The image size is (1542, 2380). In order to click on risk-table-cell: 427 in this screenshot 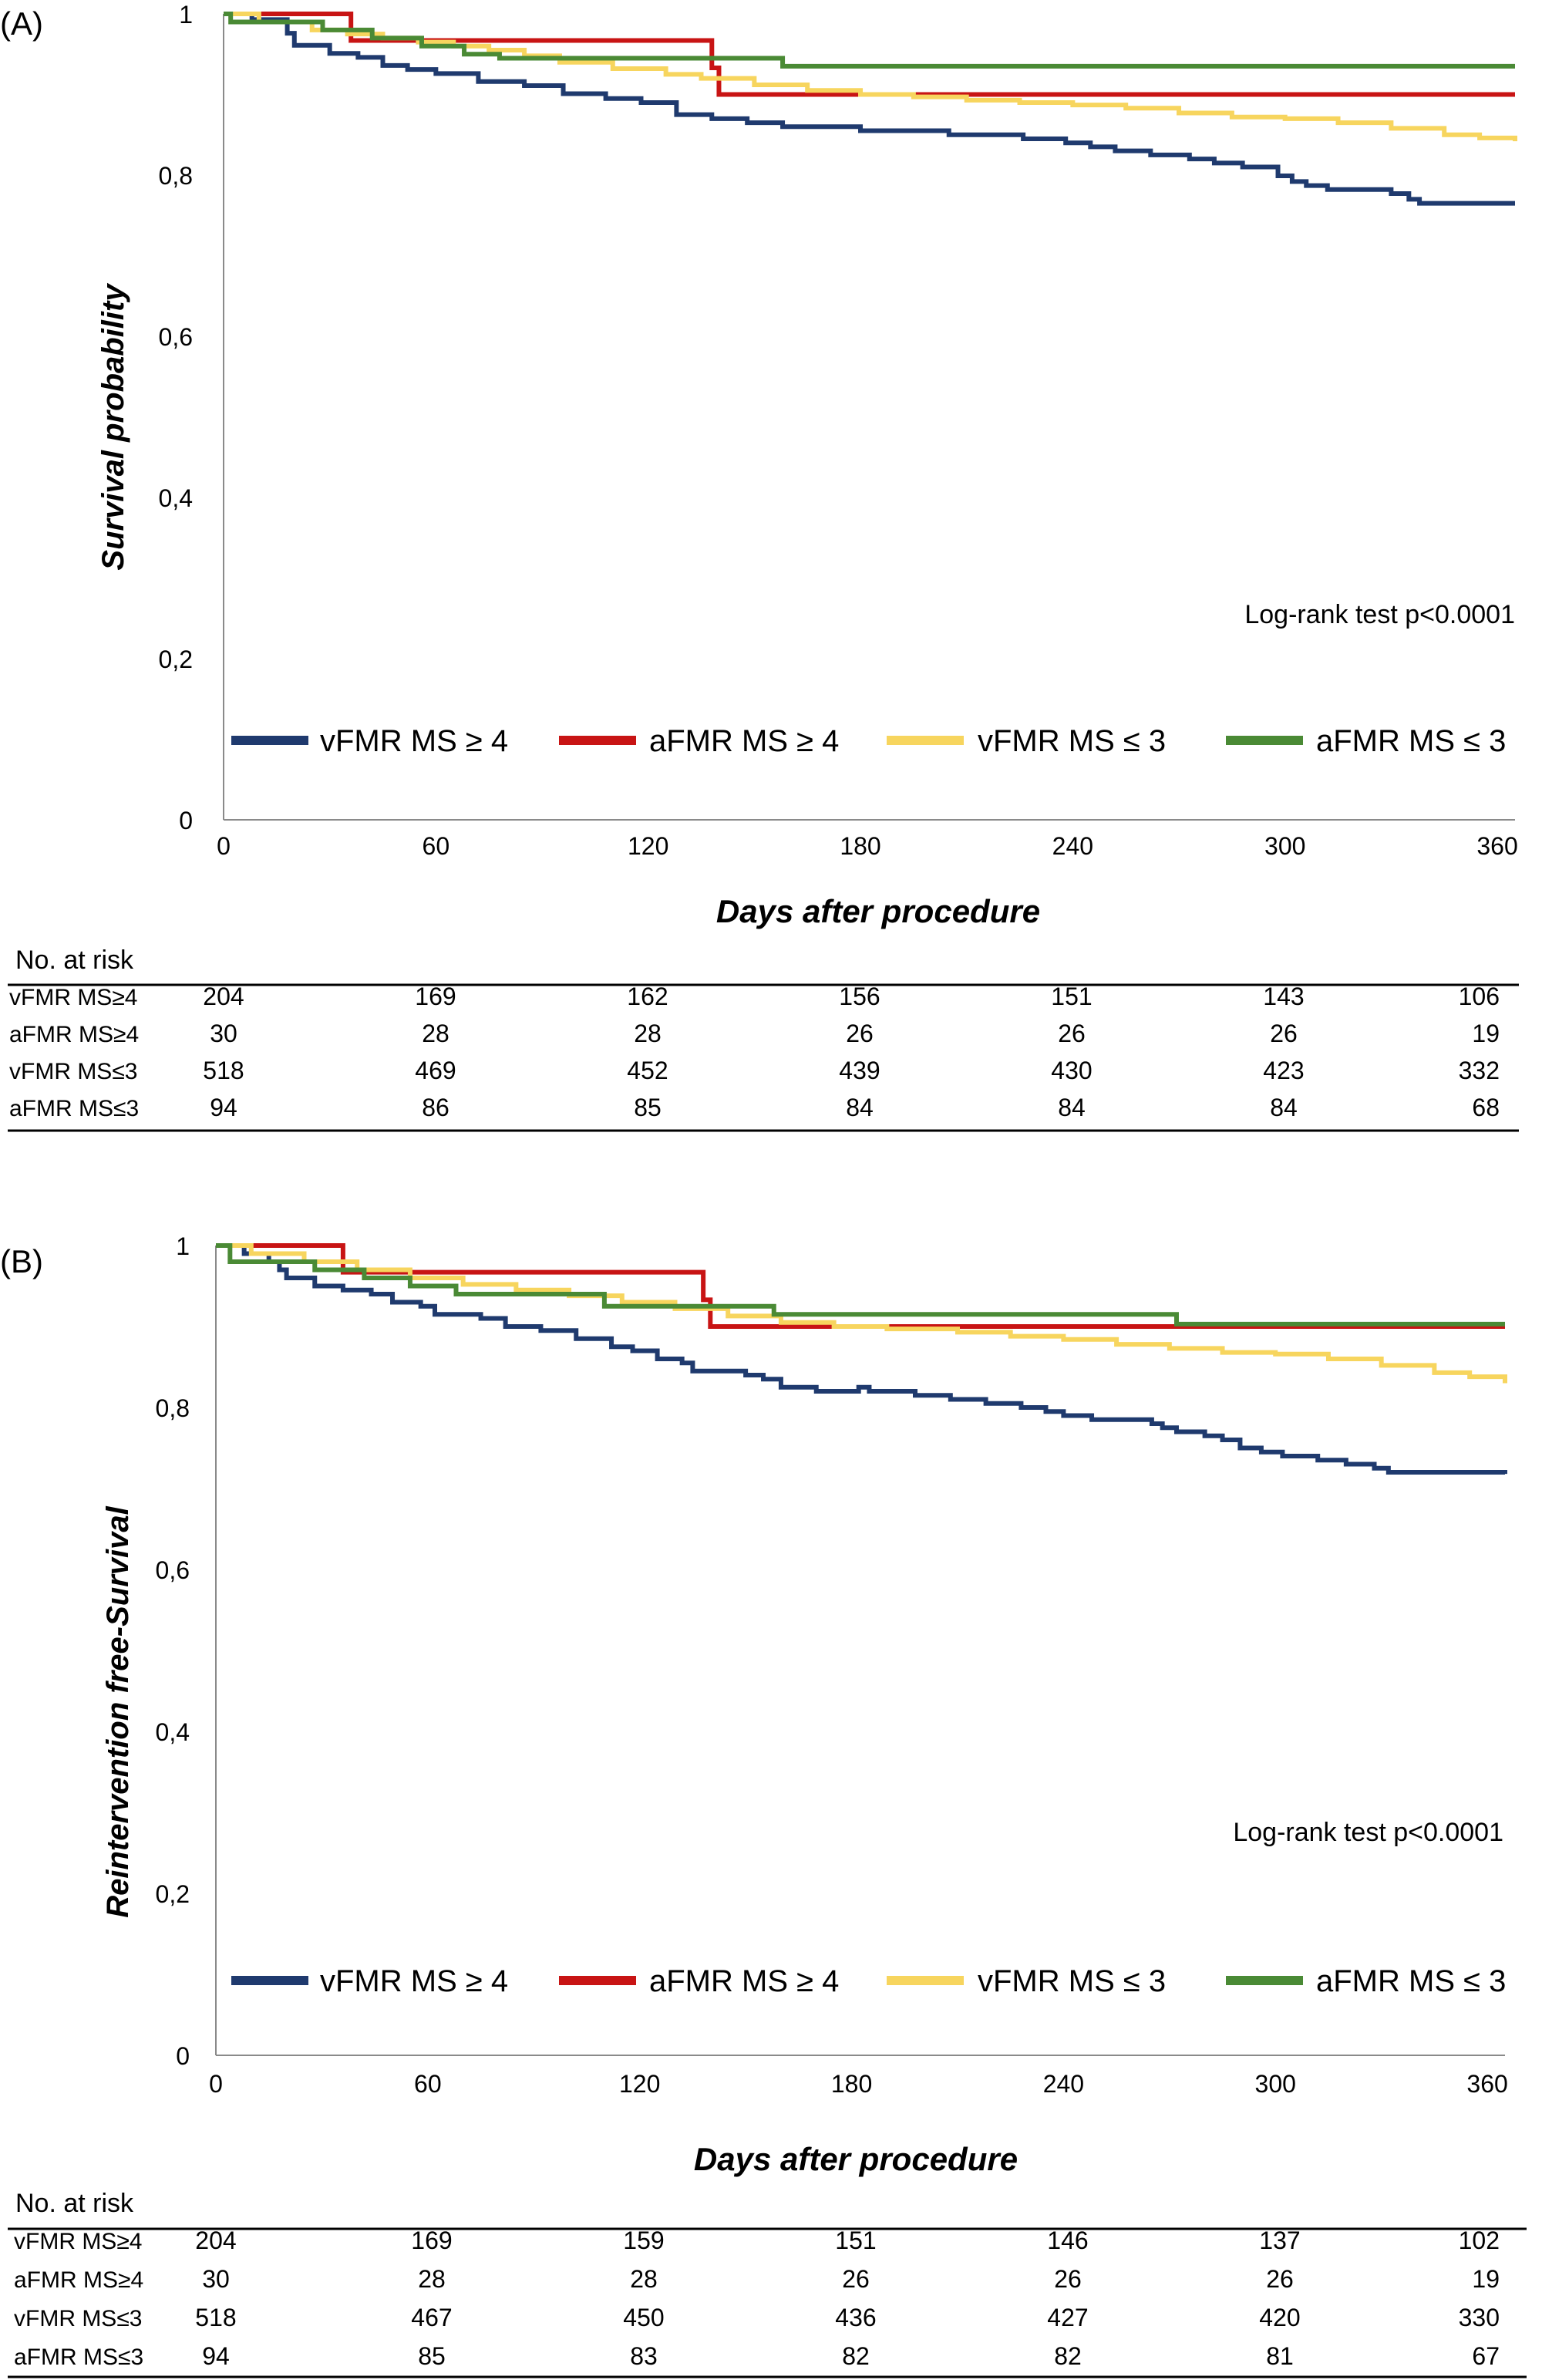, I will do `click(1067, 2317)`.